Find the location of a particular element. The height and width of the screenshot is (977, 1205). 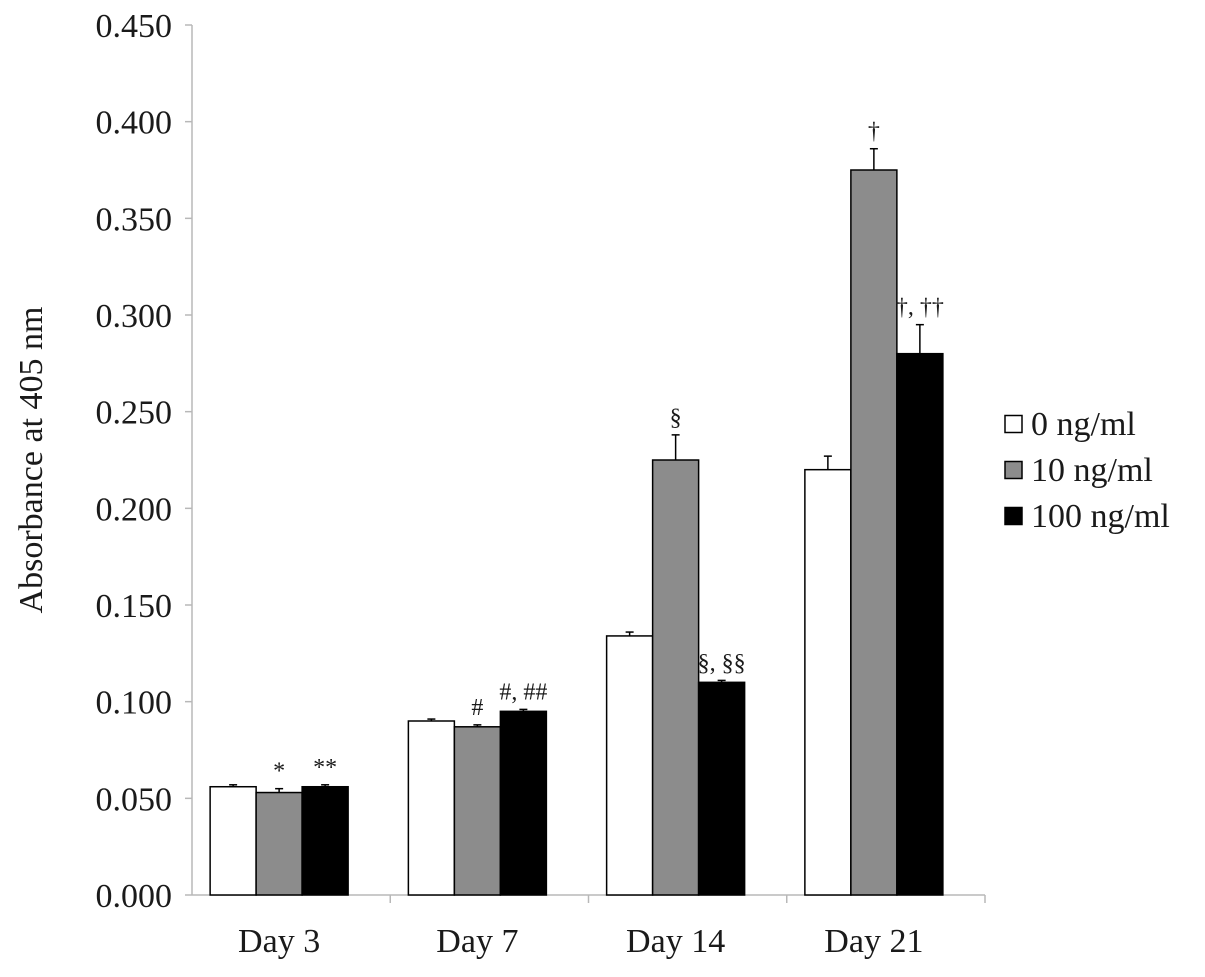

significance-annotation: * is located at coordinates (279, 772).